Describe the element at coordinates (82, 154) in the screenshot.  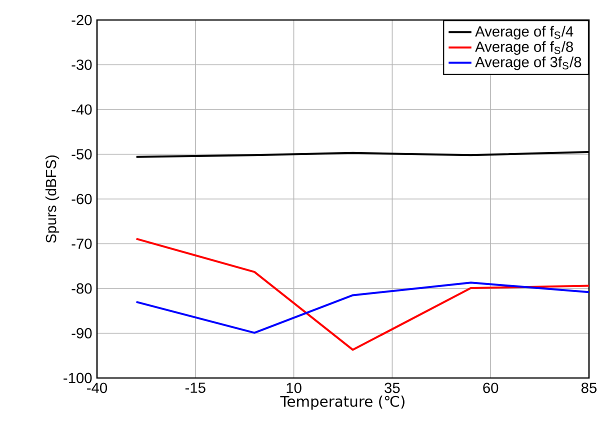
I see `y-tick-label: -50` at that location.